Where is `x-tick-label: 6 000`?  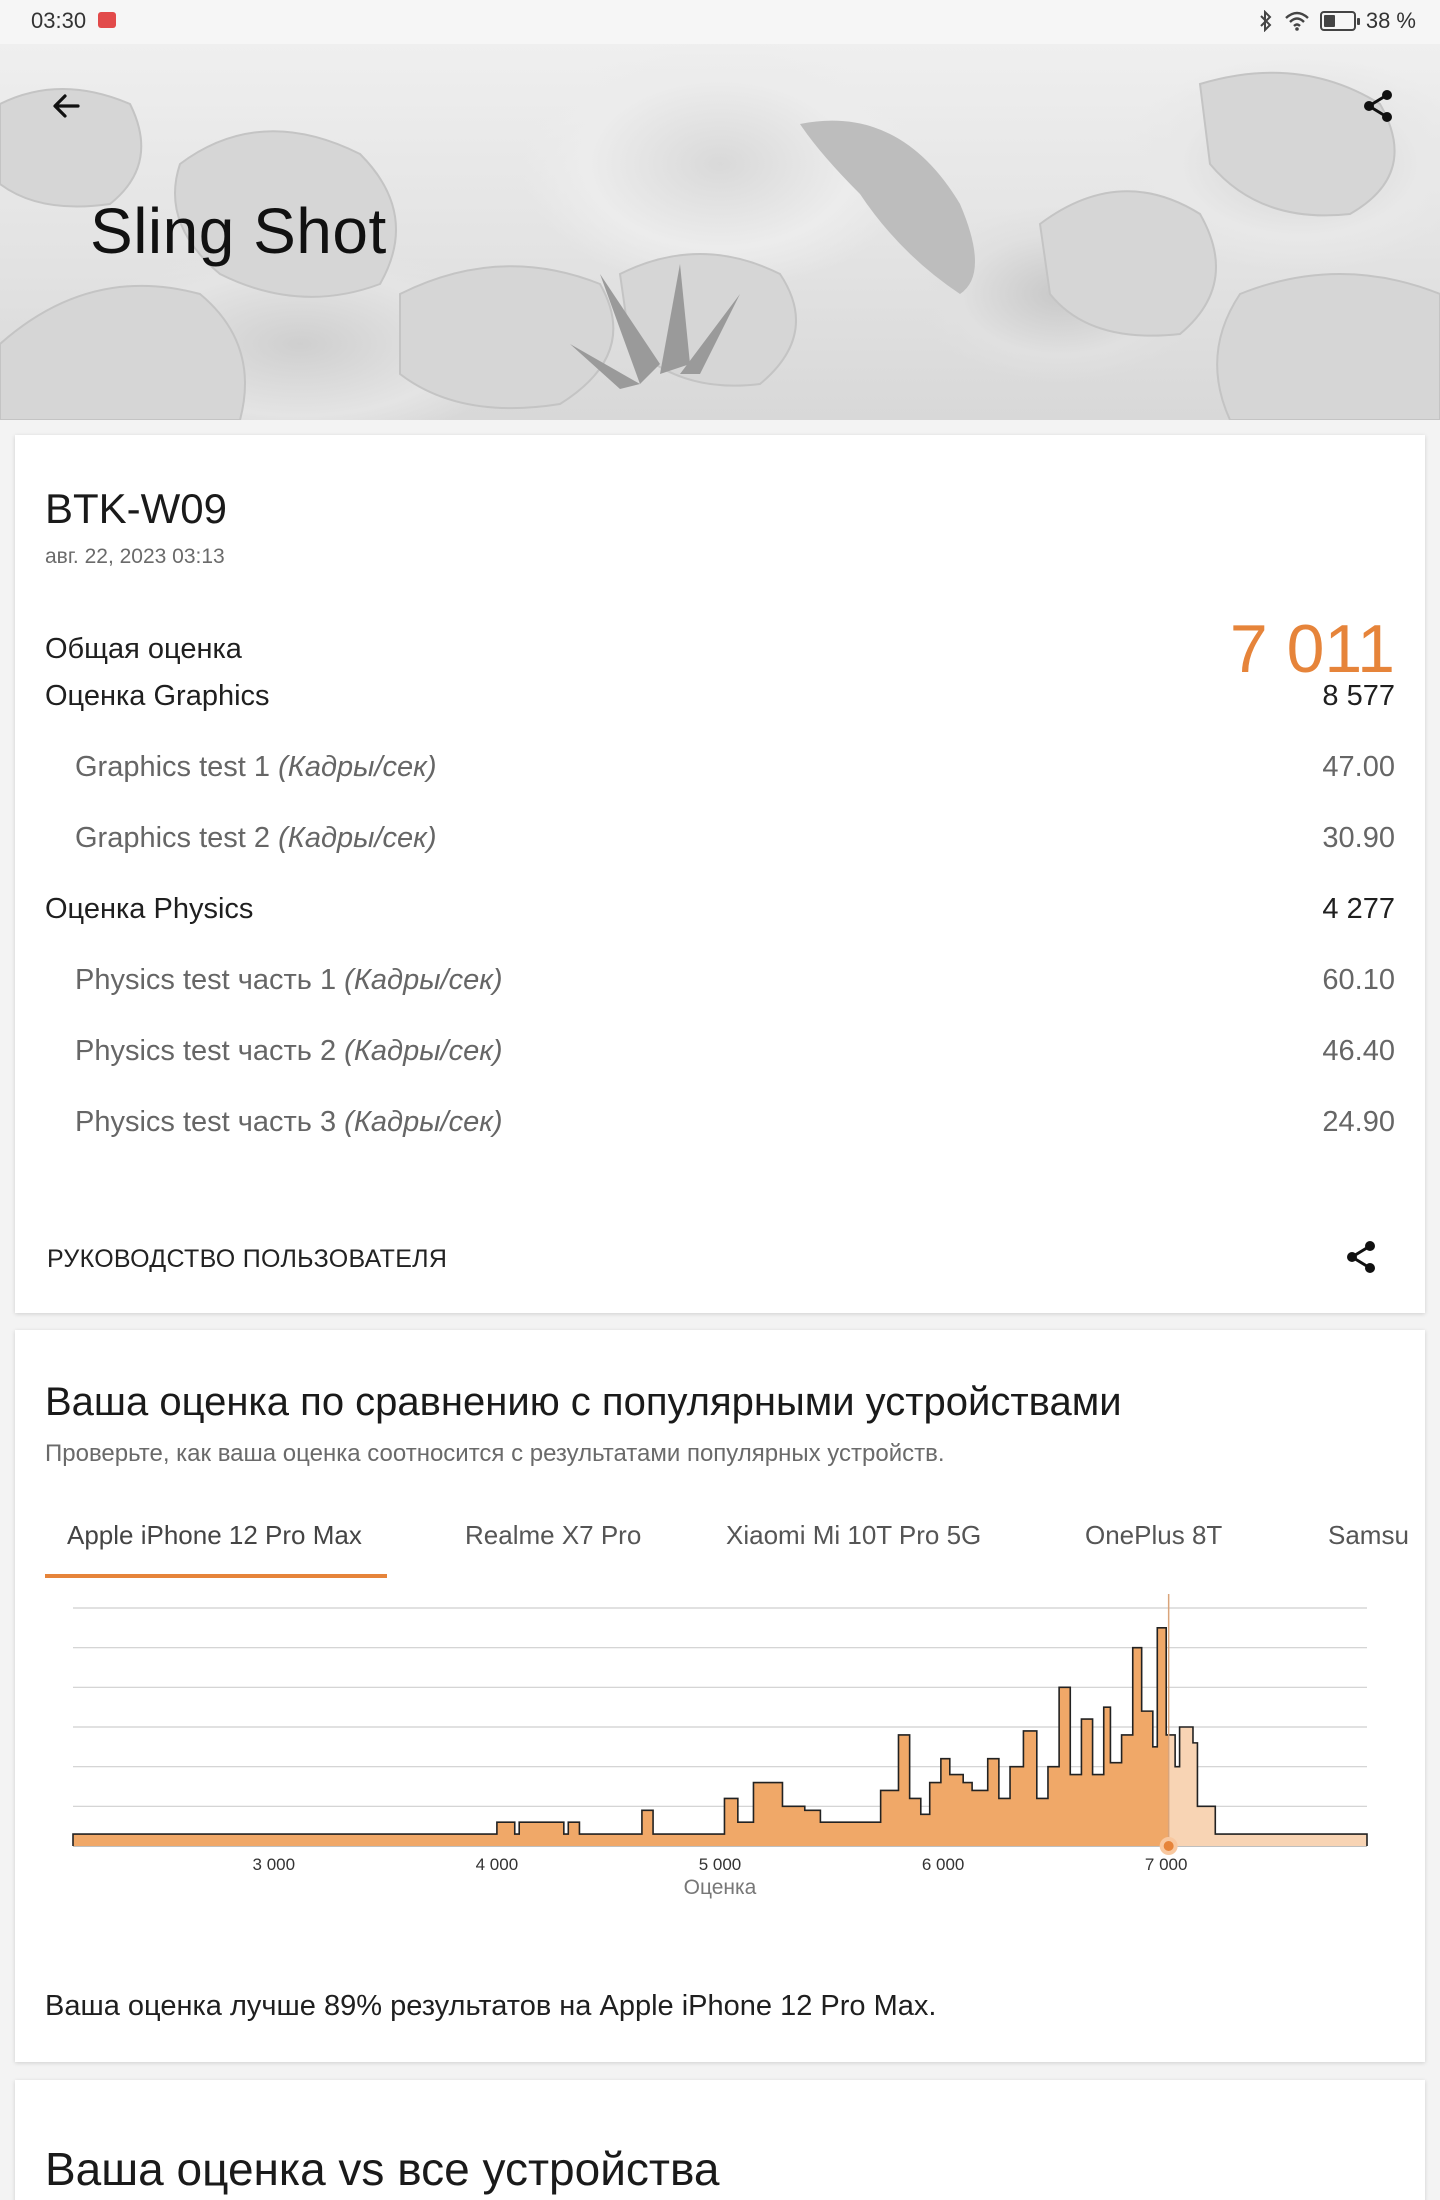 x-tick-label: 6 000 is located at coordinates (943, 1864).